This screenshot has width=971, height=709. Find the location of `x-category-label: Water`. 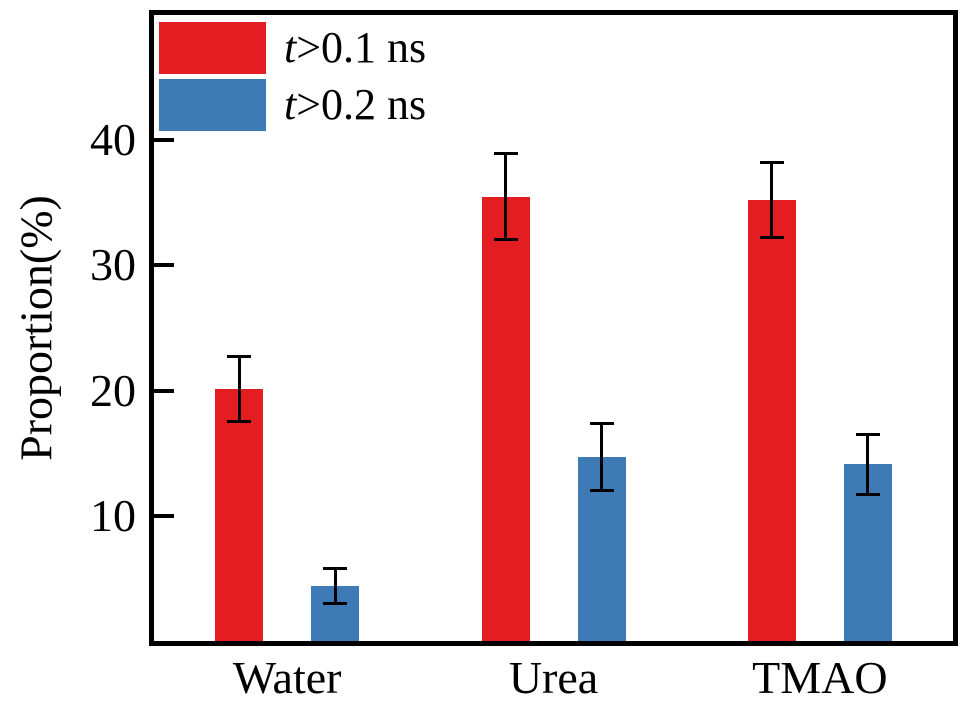

x-category-label: Water is located at coordinates (287, 677).